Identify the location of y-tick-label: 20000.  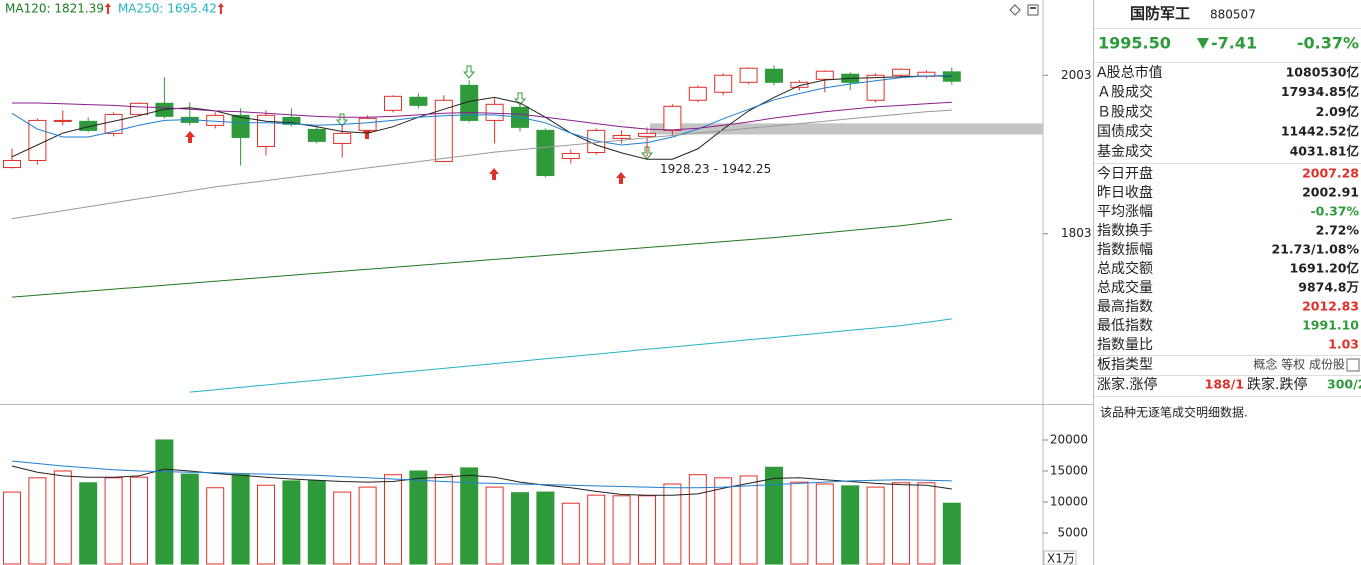
(1069, 439).